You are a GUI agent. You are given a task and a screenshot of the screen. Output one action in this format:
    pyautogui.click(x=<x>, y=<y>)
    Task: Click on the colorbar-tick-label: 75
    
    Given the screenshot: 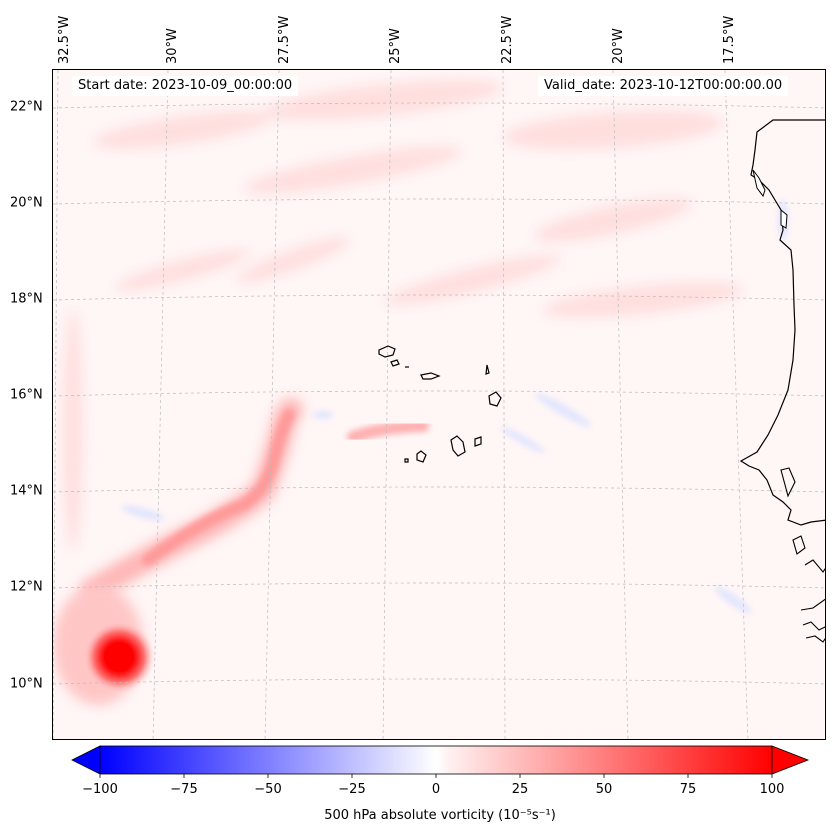 What is the action you would take?
    pyautogui.click(x=688, y=789)
    